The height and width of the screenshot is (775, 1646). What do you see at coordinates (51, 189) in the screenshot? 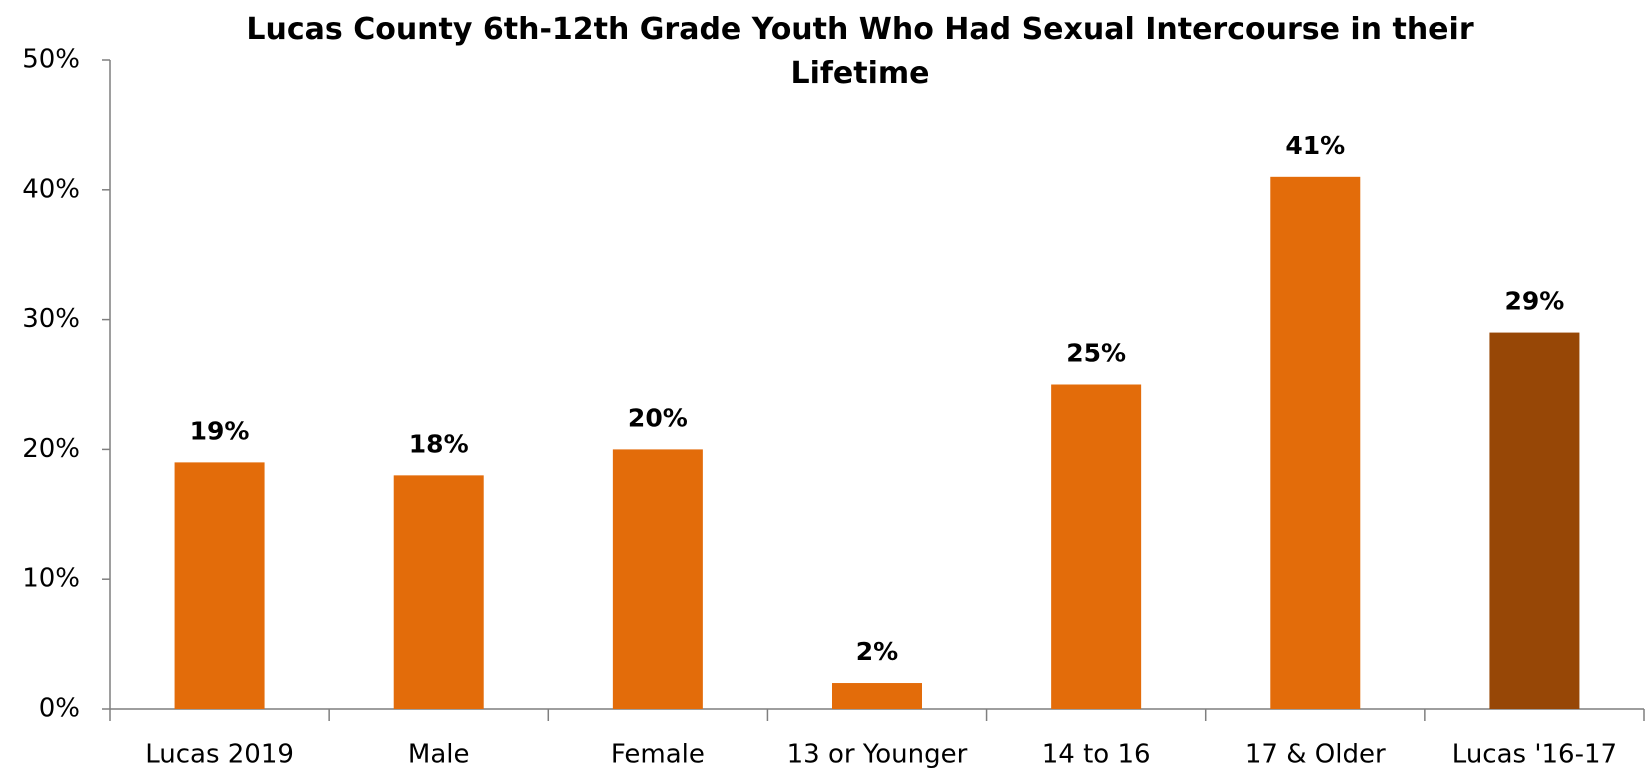
I see `y-tick-label: 40%` at bounding box center [51, 189].